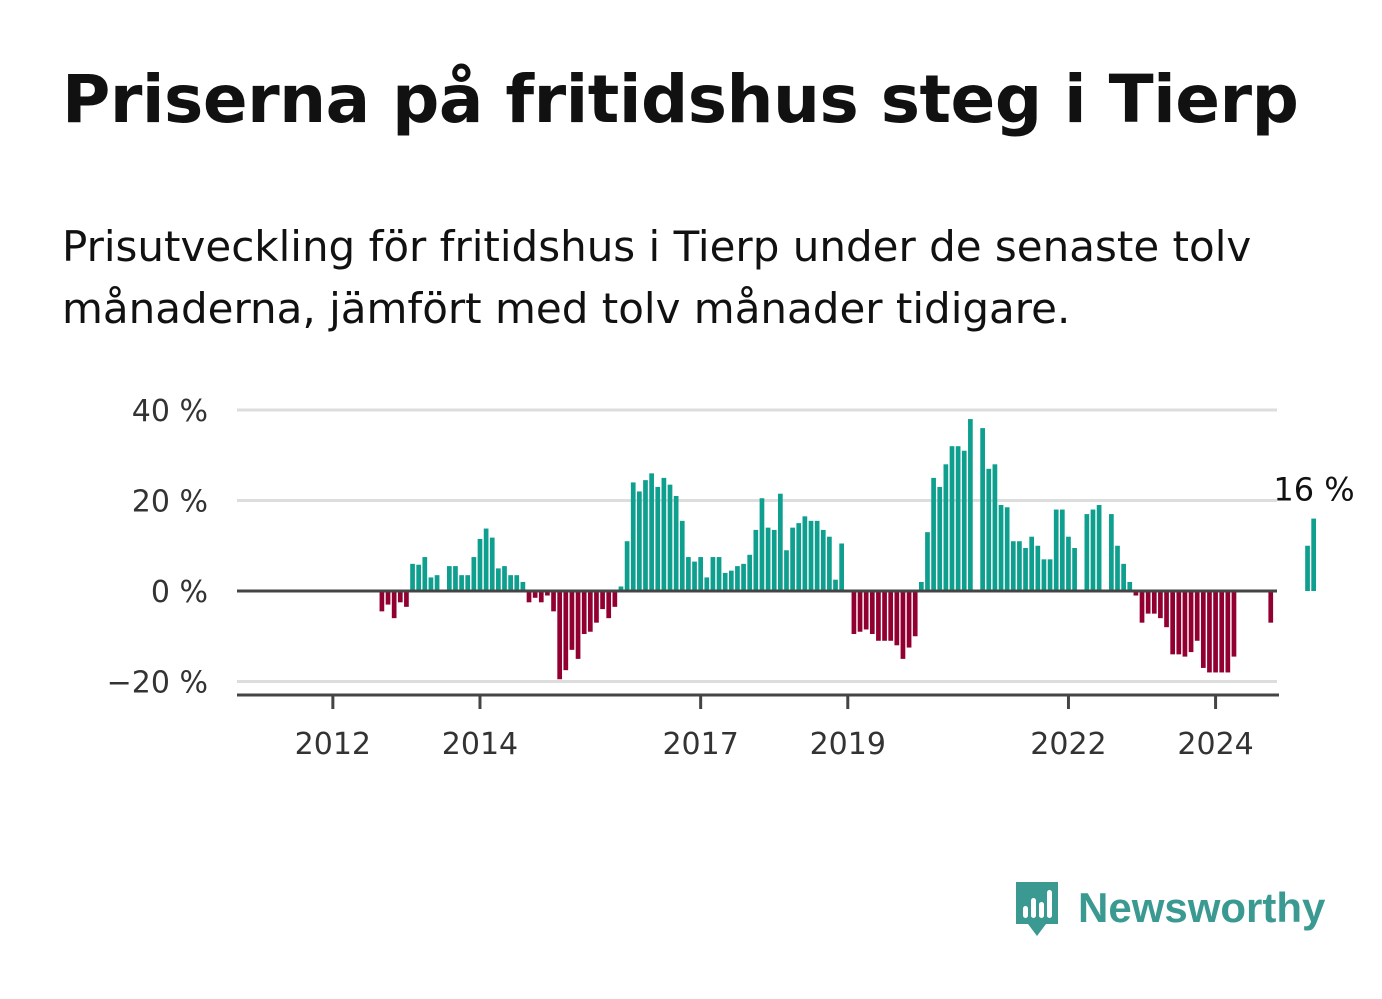 This screenshot has width=1382, height=999. Describe the element at coordinates (848, 744) in the screenshot. I see `x-tick-label: 2019` at that location.